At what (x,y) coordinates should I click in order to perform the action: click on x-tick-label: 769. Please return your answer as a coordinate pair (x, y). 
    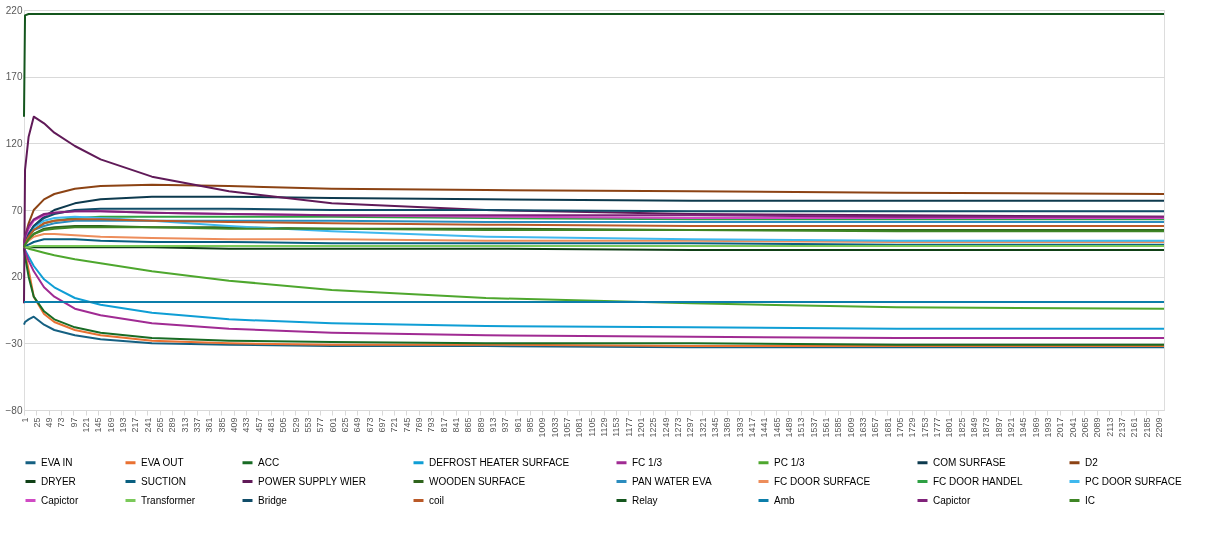
    Looking at the image, I should click on (419, 425).